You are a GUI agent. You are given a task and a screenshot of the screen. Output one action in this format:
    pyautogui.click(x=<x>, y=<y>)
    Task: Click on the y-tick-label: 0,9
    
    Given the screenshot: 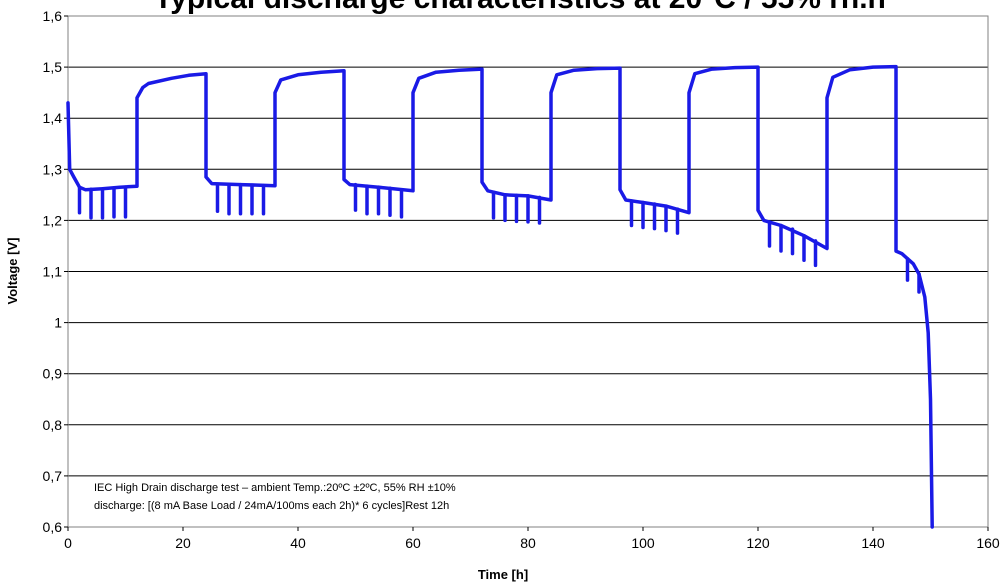 What is the action you would take?
    pyautogui.click(x=53, y=374)
    